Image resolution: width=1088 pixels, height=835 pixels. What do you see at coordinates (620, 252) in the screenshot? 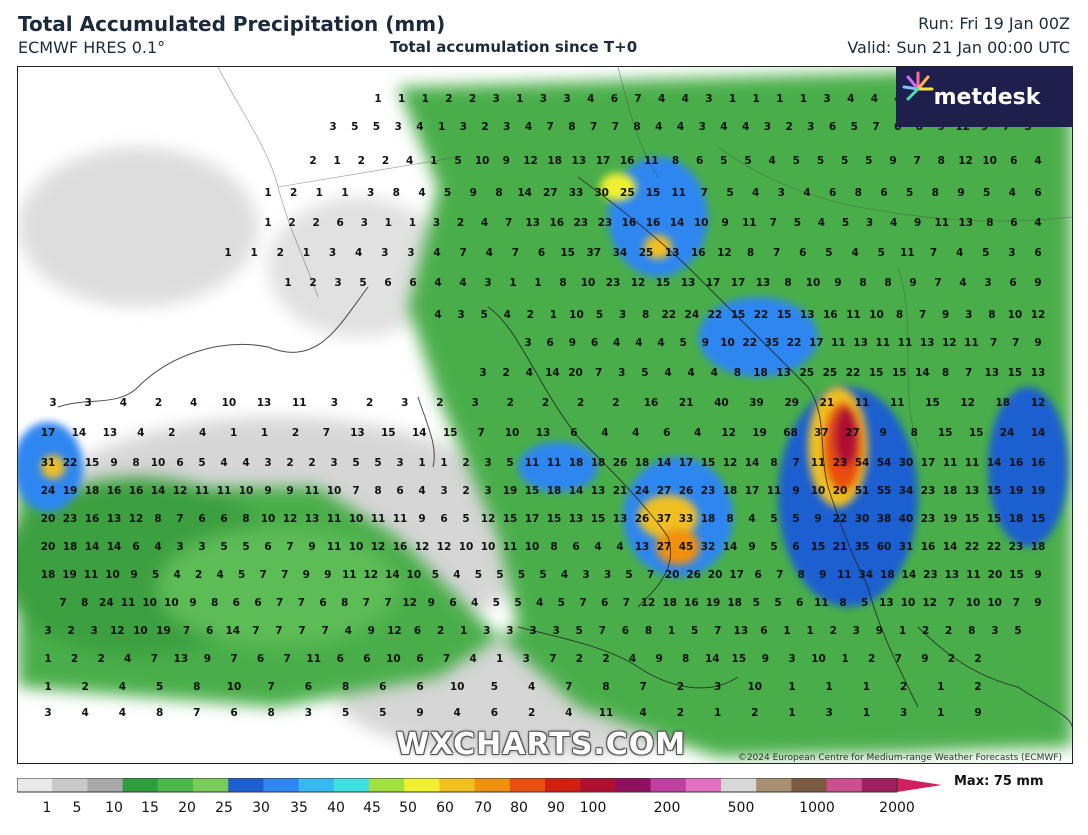
I see `precip-value-label: 34` at bounding box center [620, 252].